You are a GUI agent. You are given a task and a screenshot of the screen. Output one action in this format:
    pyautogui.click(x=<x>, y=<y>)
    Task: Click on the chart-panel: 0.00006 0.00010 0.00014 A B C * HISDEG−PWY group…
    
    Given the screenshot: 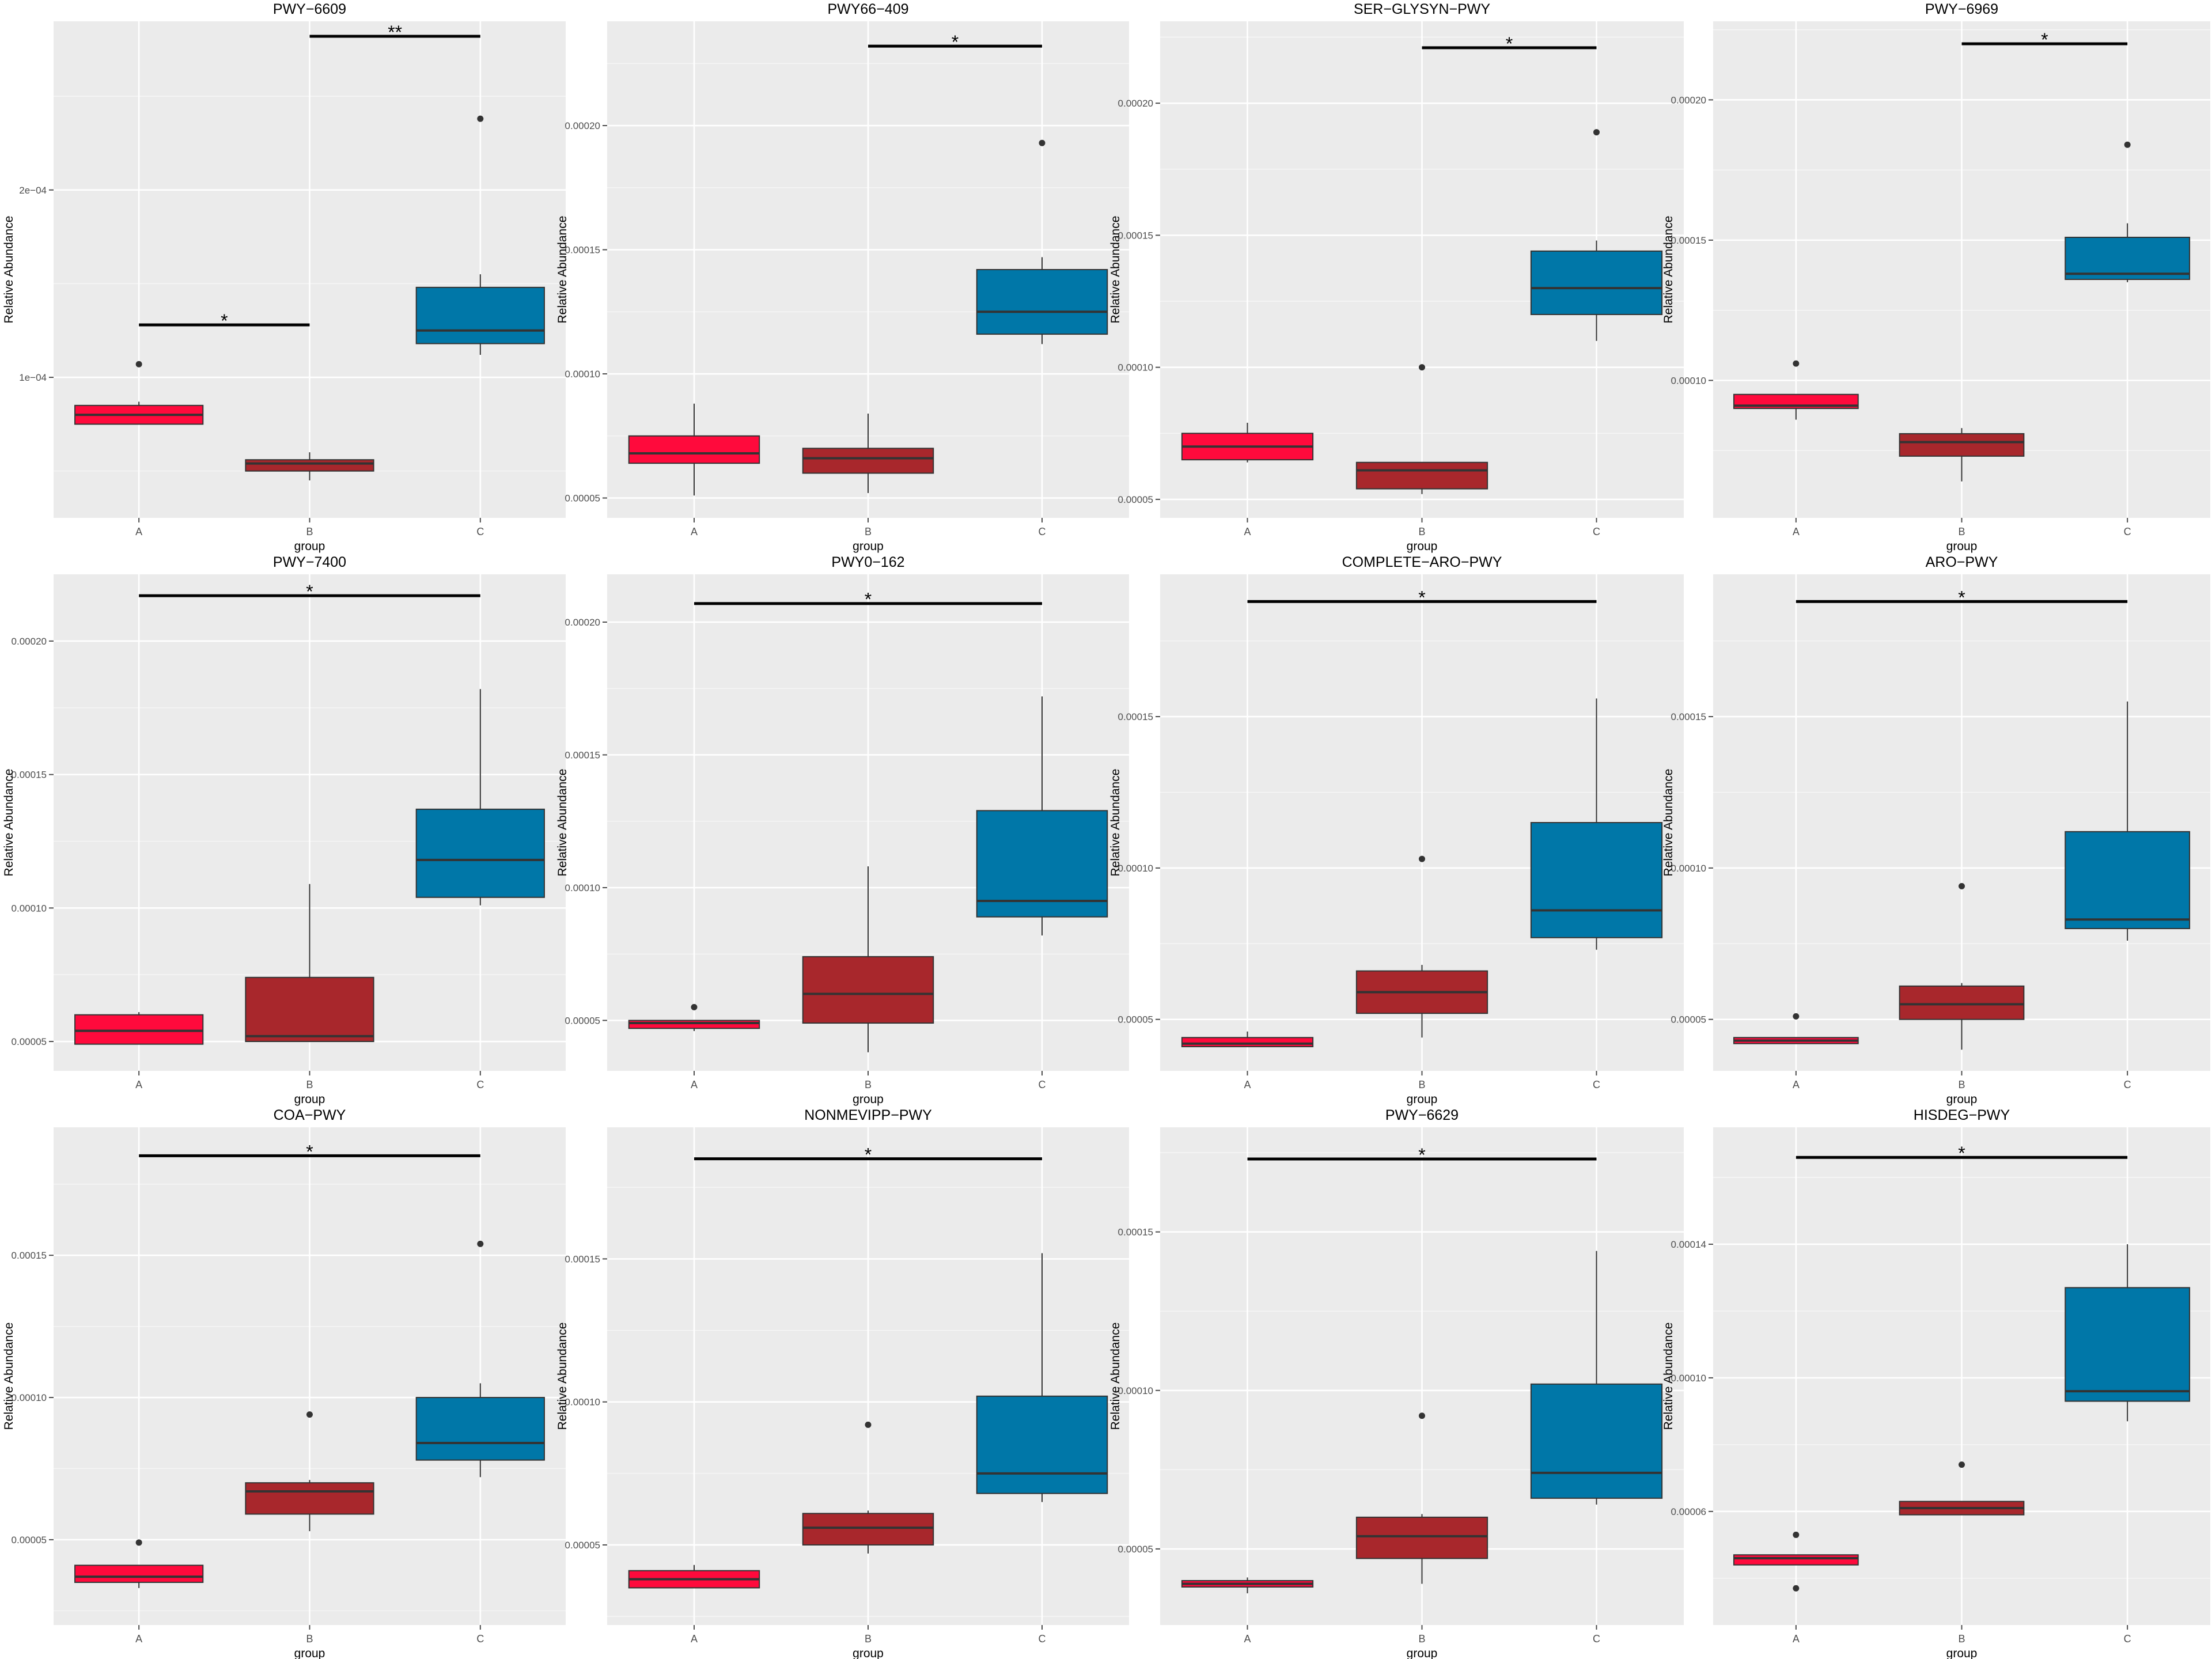 What is the action you would take?
    pyautogui.click(x=1936, y=1383)
    